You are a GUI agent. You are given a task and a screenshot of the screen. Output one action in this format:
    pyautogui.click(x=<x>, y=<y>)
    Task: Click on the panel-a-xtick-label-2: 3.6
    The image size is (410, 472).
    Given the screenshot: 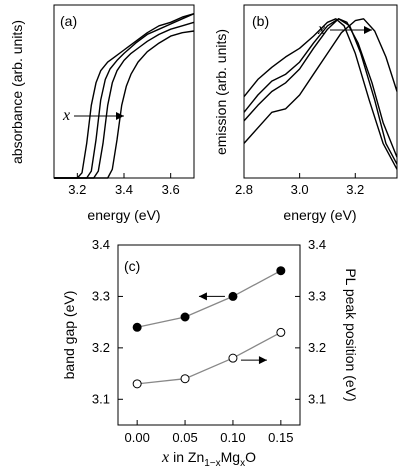 What is the action you would take?
    pyautogui.click(x=171, y=189)
    